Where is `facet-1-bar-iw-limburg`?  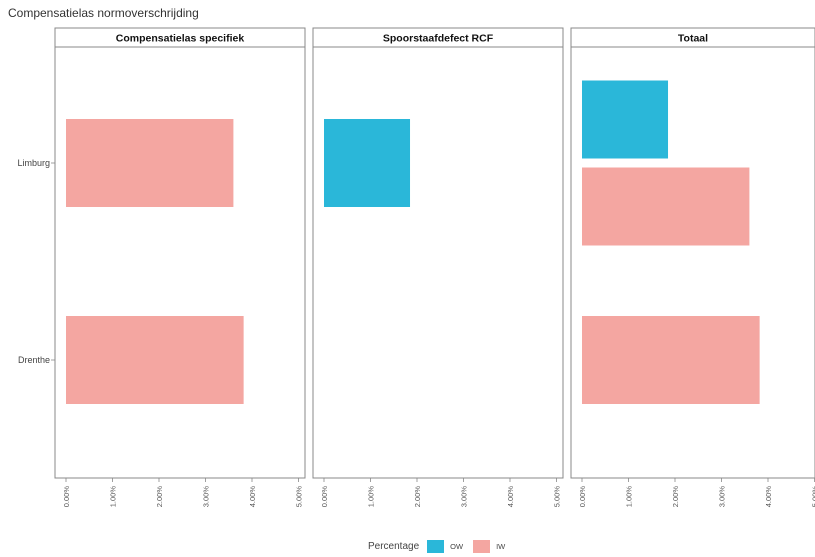 facet-1-bar-iw-limburg is located at coordinates (150, 163).